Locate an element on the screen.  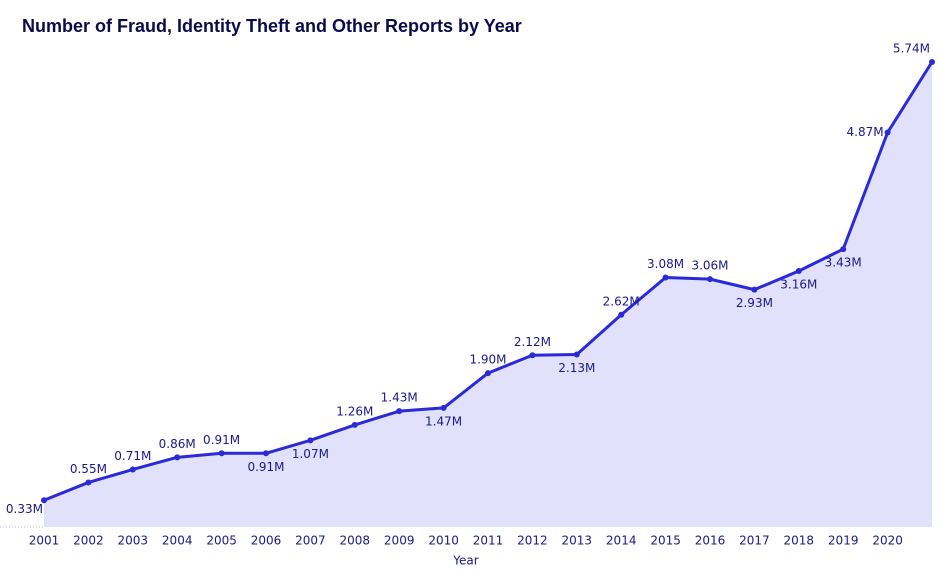
x-tick-label: 2010 is located at coordinates (443, 541).